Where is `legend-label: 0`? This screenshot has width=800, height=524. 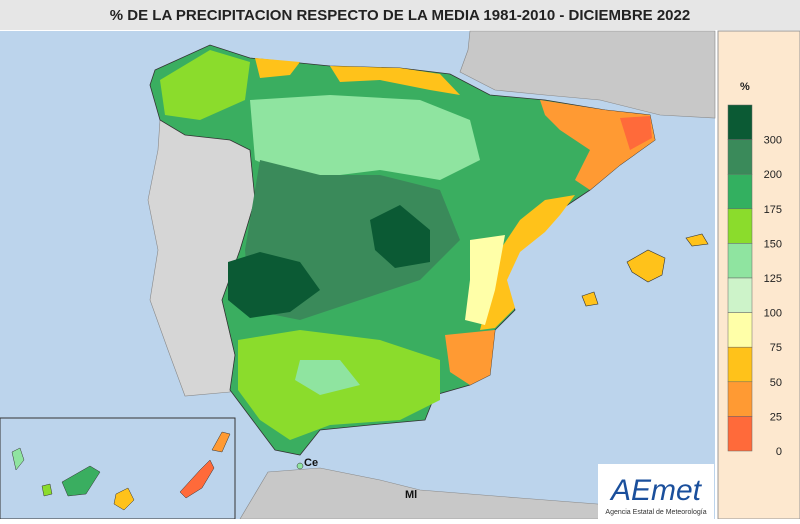
legend-label: 0 is located at coordinates (779, 452).